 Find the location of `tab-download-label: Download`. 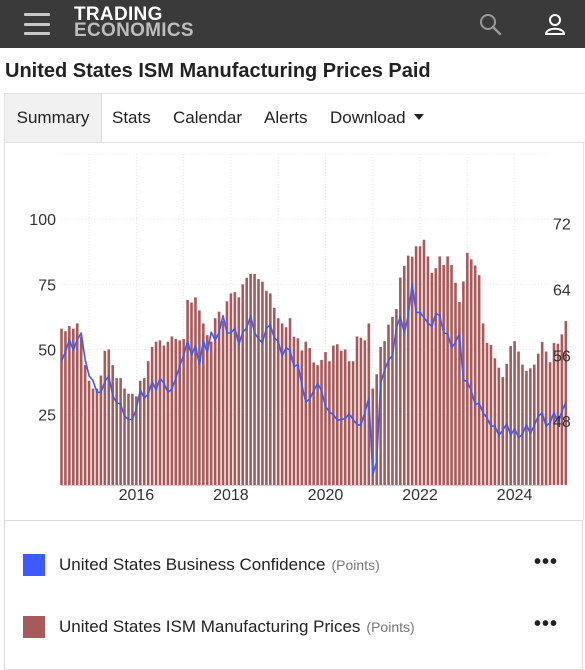

tab-download-label: Download is located at coordinates (368, 117).